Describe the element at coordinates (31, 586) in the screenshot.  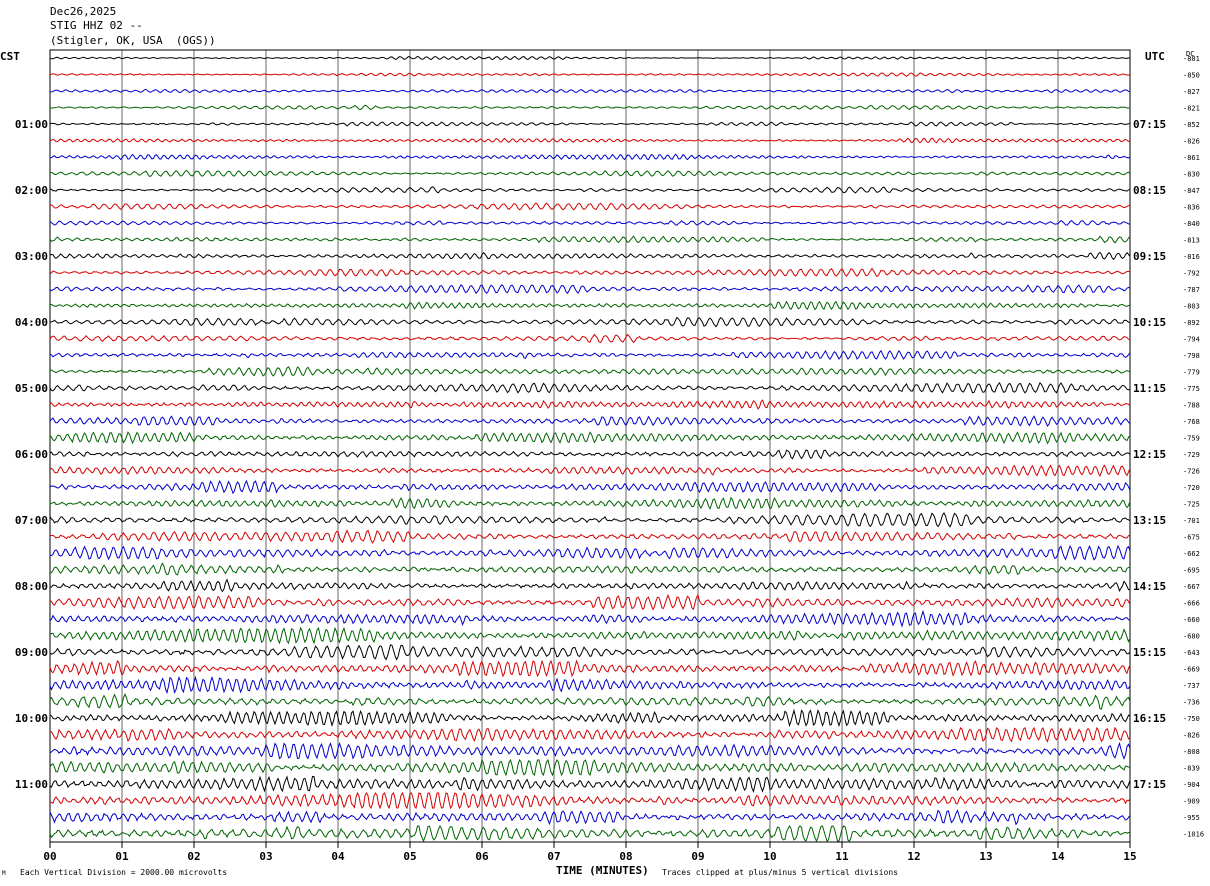
I see `time-label-left: 08:00` at that location.